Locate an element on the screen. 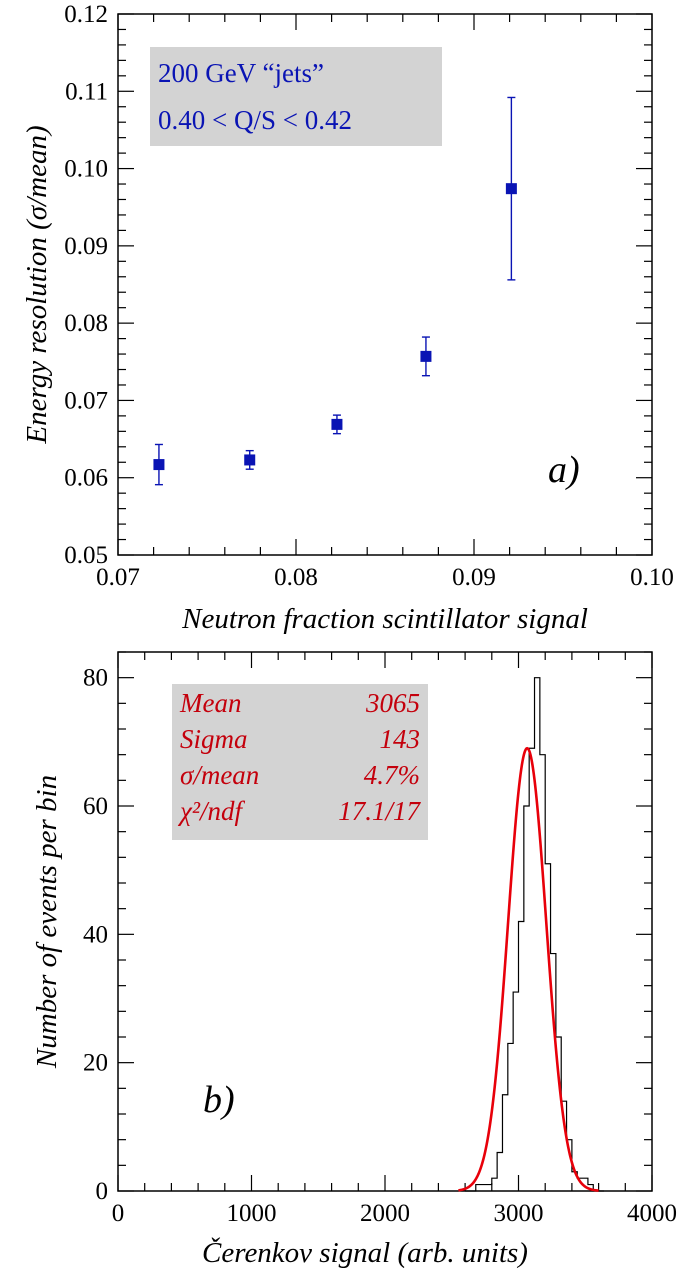 The image size is (690, 1279). stats-label: Mean is located at coordinates (210, 703).